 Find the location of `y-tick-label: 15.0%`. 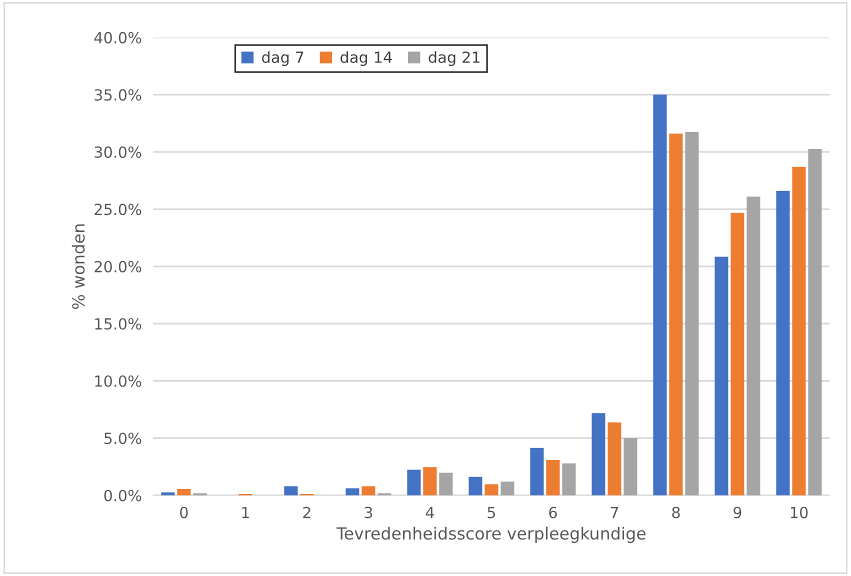

y-tick-label: 15.0% is located at coordinates (118, 324).